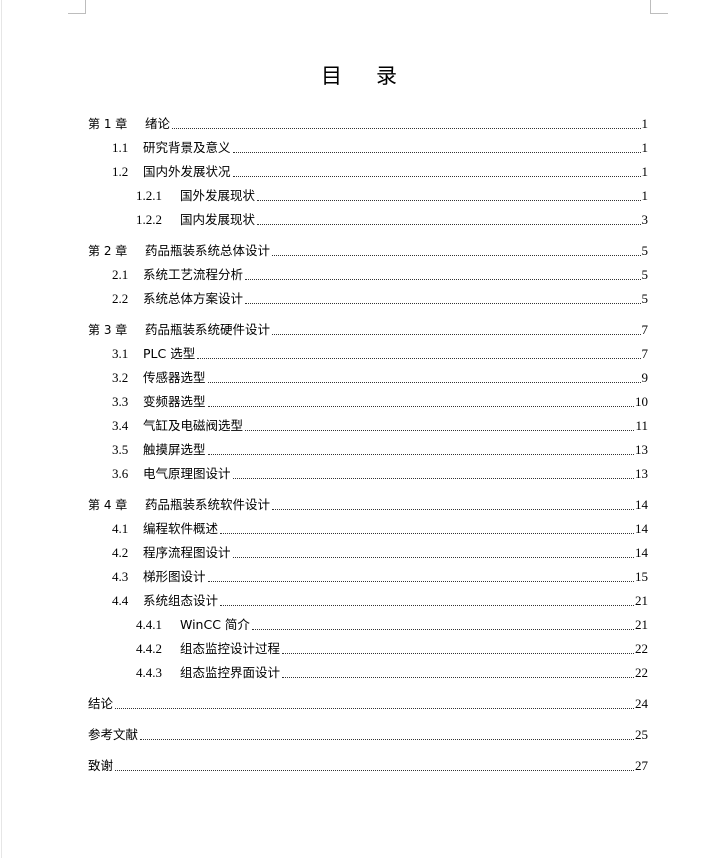 The image size is (714, 858). I want to click on toc-entry: 4.1 编程软件概述 14, so click(368, 529).